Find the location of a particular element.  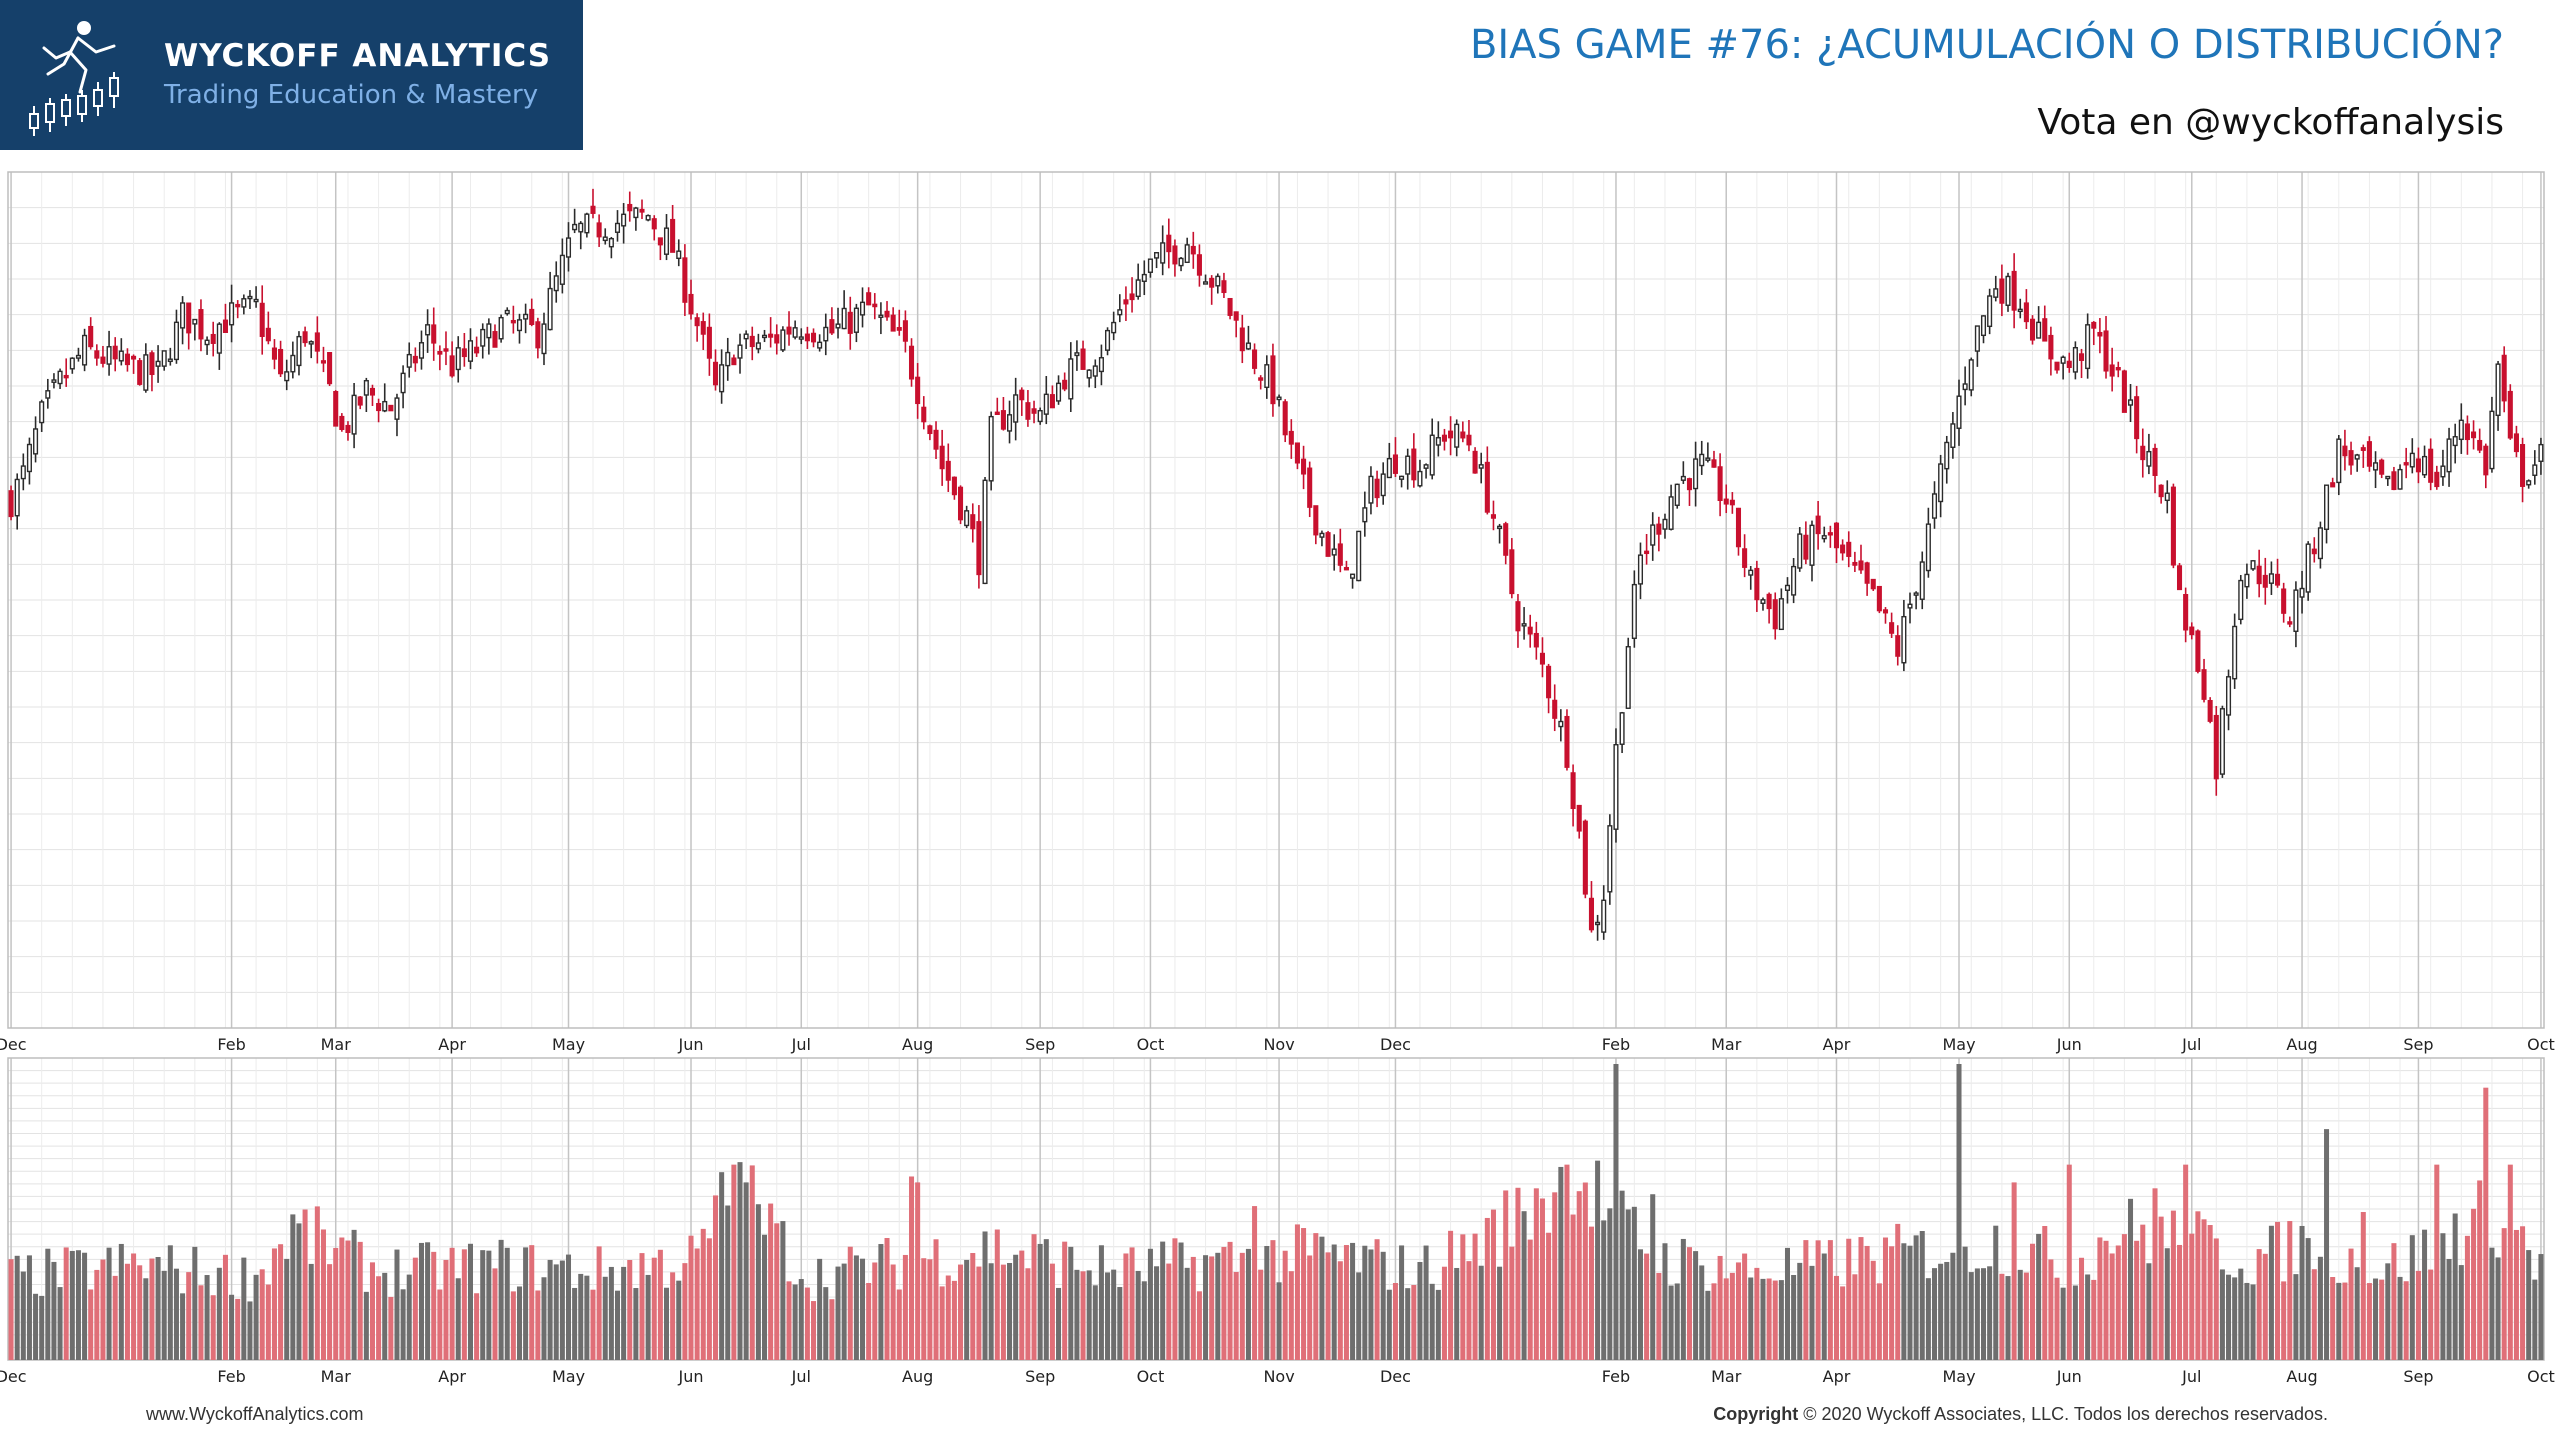

price-axis-tick-label: May is located at coordinates (1958, 1044).